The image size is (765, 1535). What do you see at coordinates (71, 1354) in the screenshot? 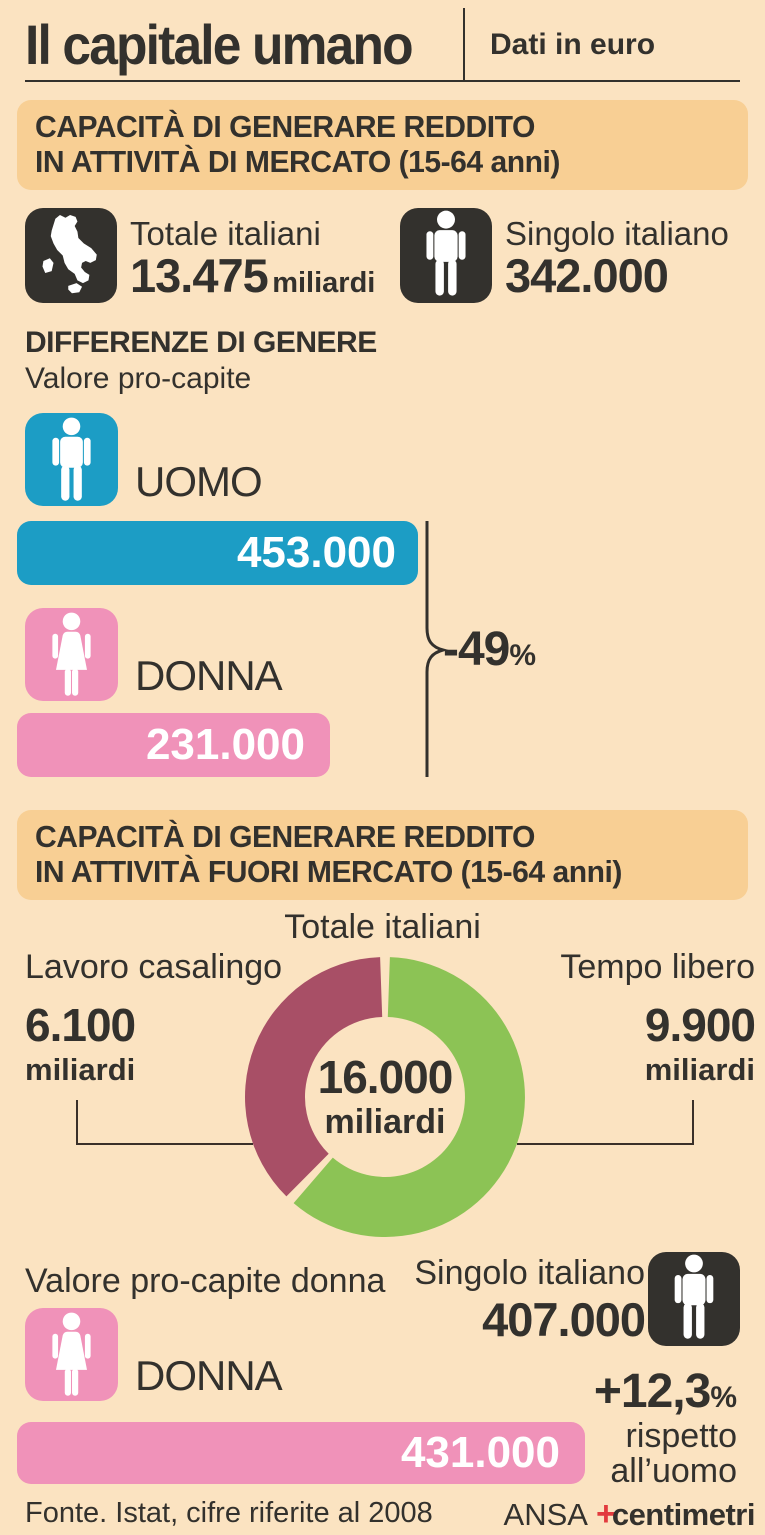
I see `woman-icon-bottom` at bounding box center [71, 1354].